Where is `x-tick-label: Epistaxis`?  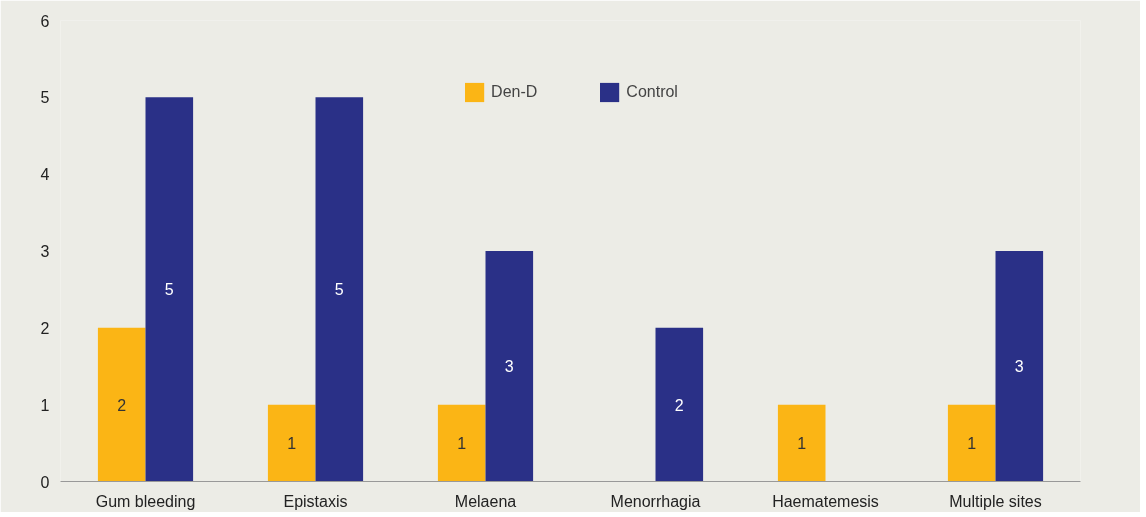
x-tick-label: Epistaxis is located at coordinates (315, 501).